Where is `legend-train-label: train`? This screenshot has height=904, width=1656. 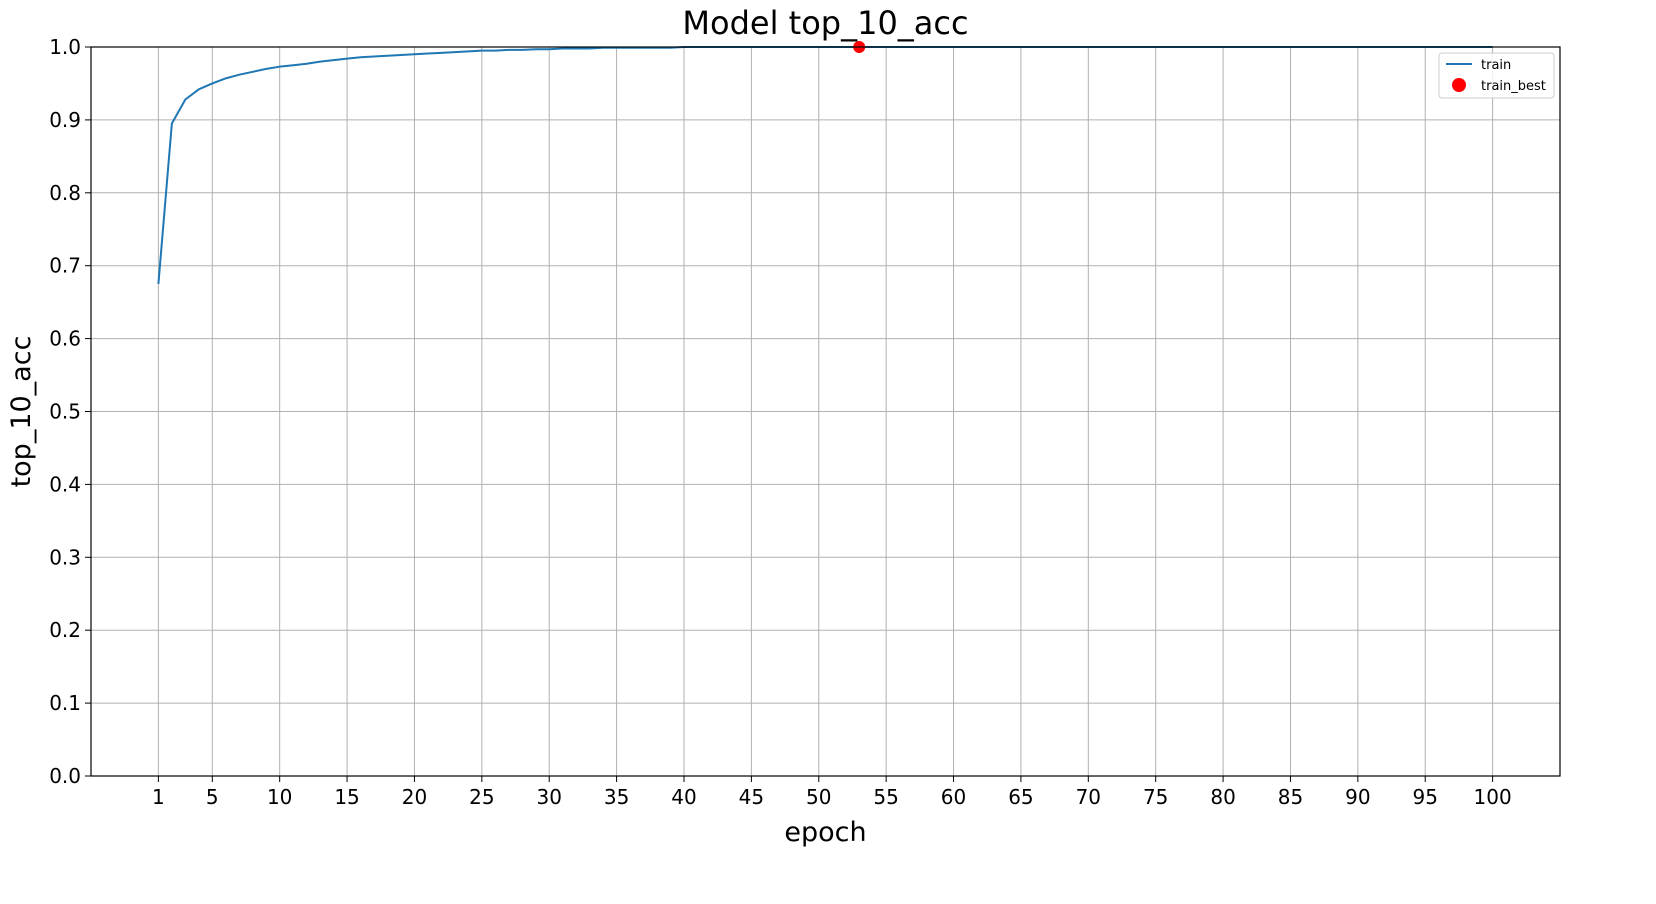 legend-train-label: train is located at coordinates (1496, 65).